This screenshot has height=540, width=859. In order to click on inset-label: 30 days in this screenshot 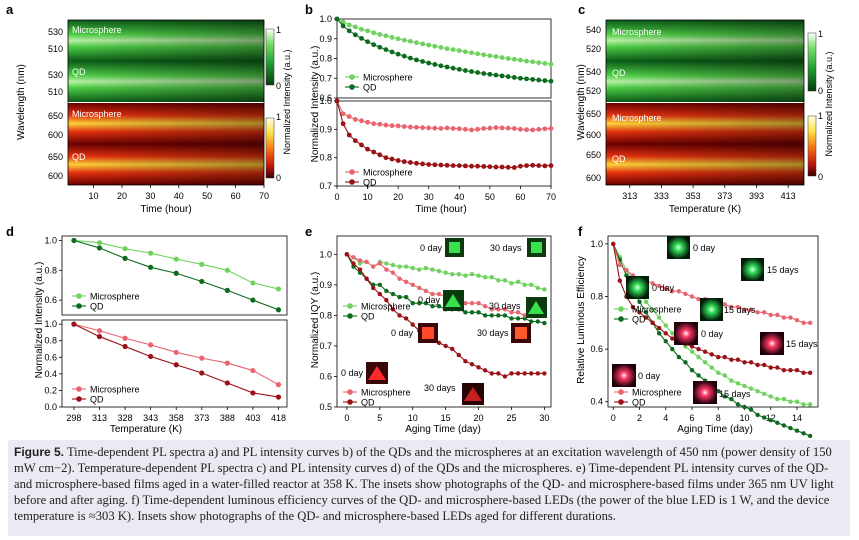, I will do `click(493, 333)`.